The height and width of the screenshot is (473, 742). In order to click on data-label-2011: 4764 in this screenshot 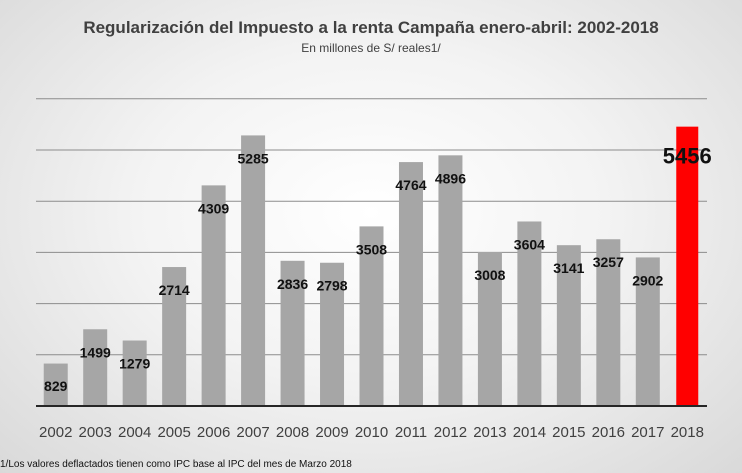, I will do `click(410, 185)`.